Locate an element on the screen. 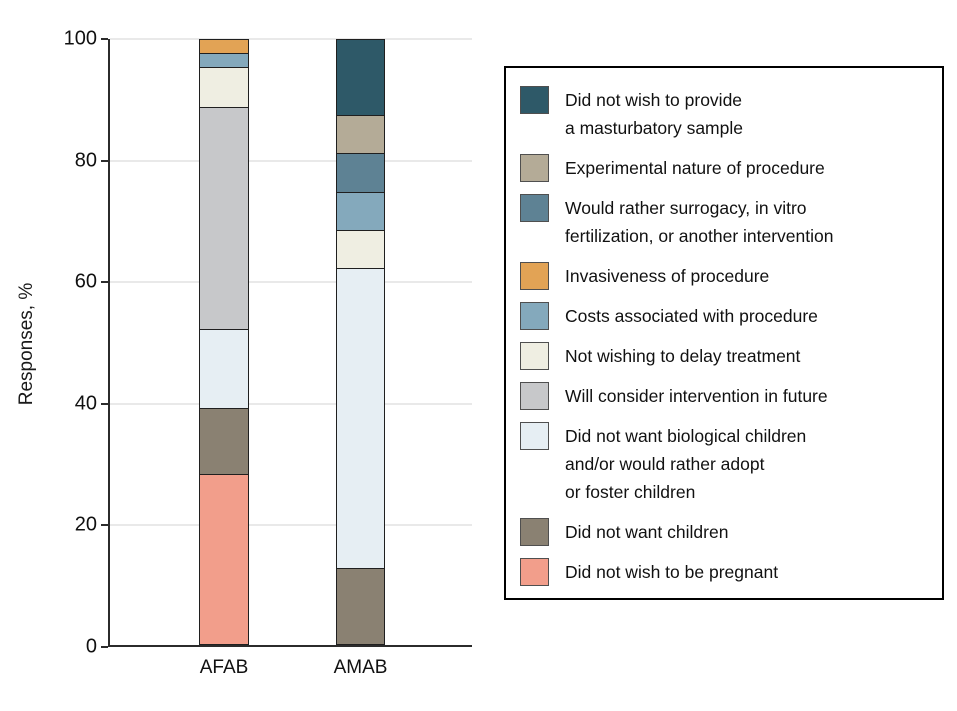 The image size is (957, 711). legend-label-6: Will consider intervention in future is located at coordinates (696, 396).